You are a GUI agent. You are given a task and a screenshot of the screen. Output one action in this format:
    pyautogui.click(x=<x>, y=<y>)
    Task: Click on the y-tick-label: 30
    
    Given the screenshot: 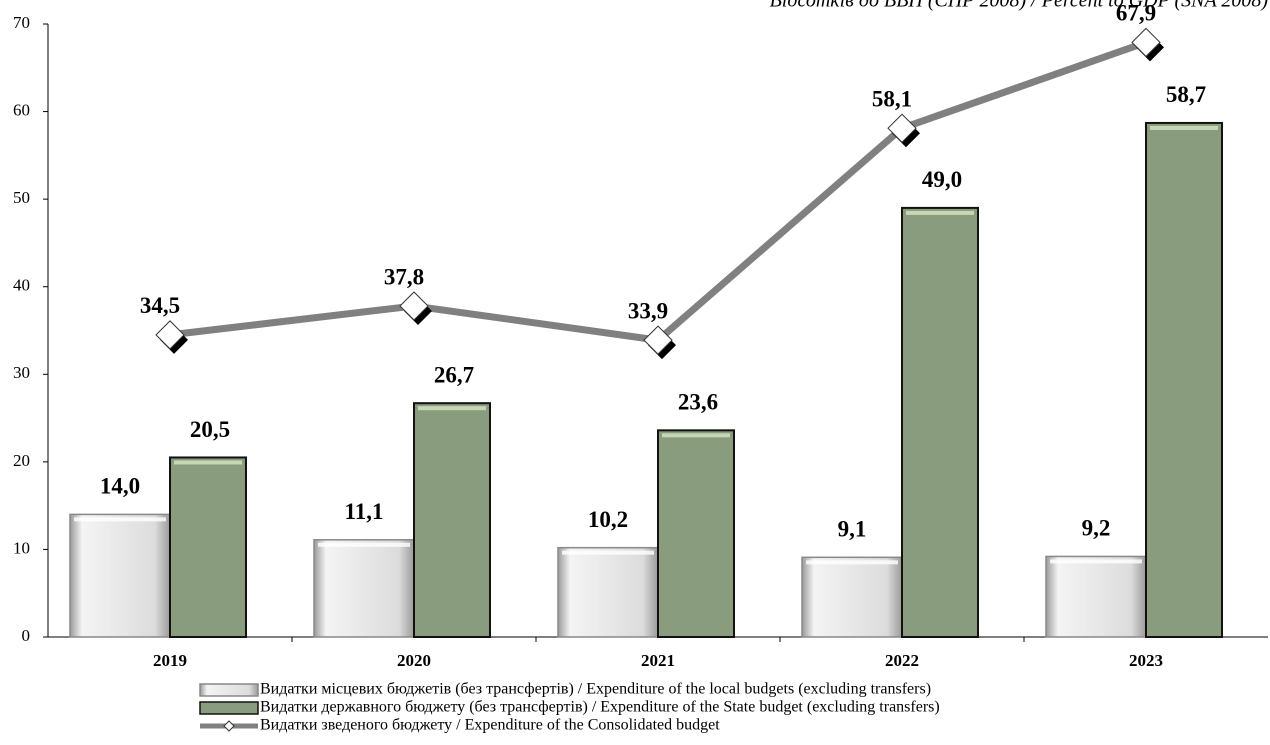 What is the action you would take?
    pyautogui.click(x=21, y=372)
    